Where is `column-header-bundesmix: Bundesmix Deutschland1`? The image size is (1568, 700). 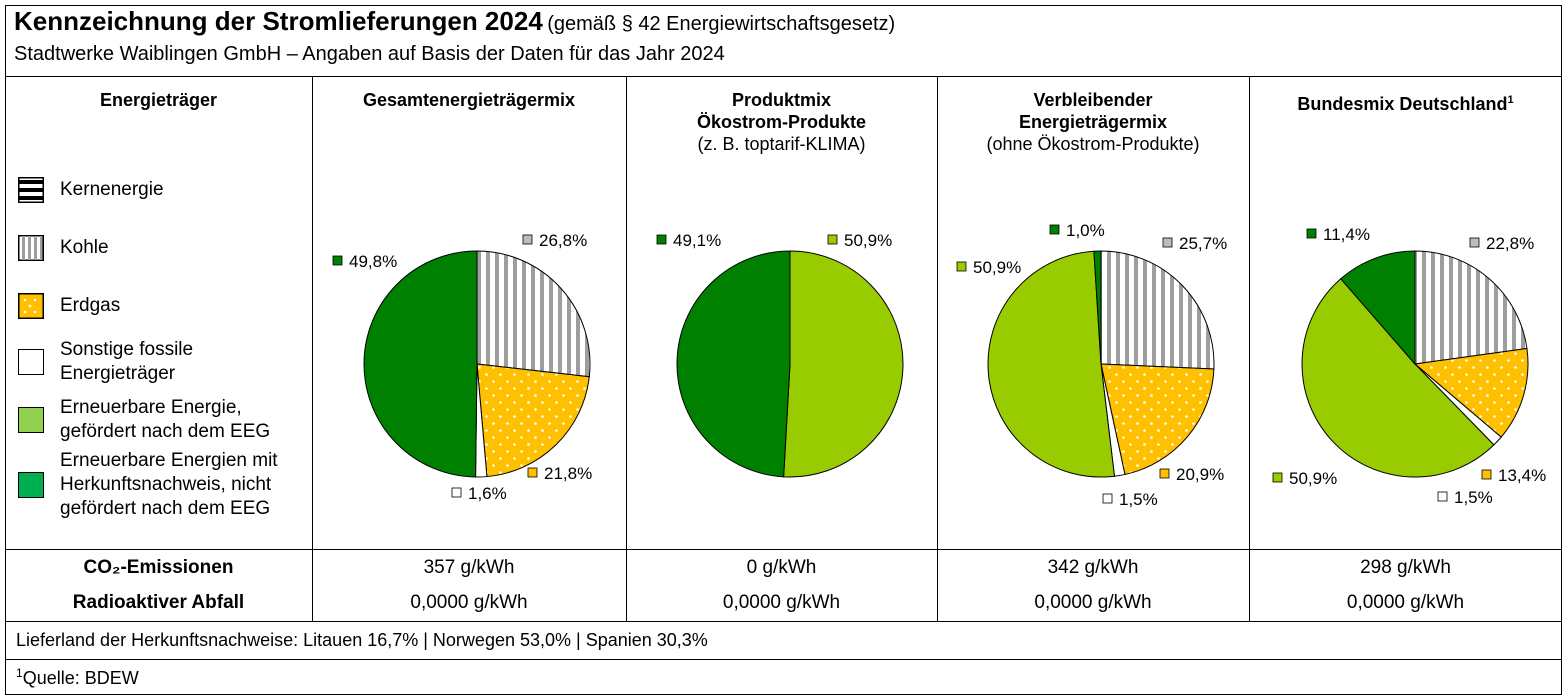 column-header-bundesmix: Bundesmix Deutschland1 is located at coordinates (1405, 102).